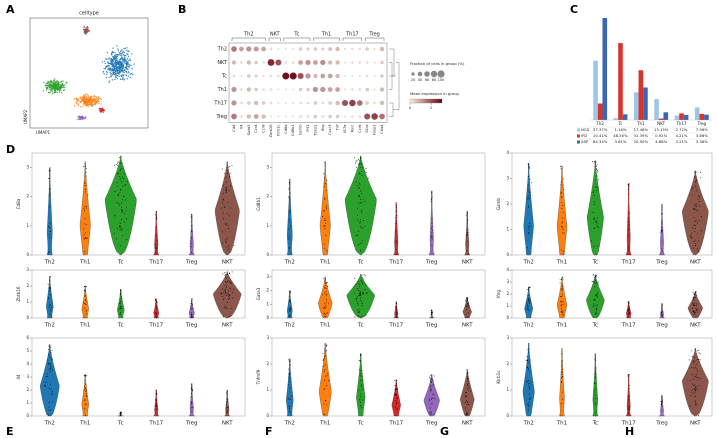 Image resolution: width=717 pixels, height=438 pixels. I want to click on row-label: Treg, so click(221, 117).